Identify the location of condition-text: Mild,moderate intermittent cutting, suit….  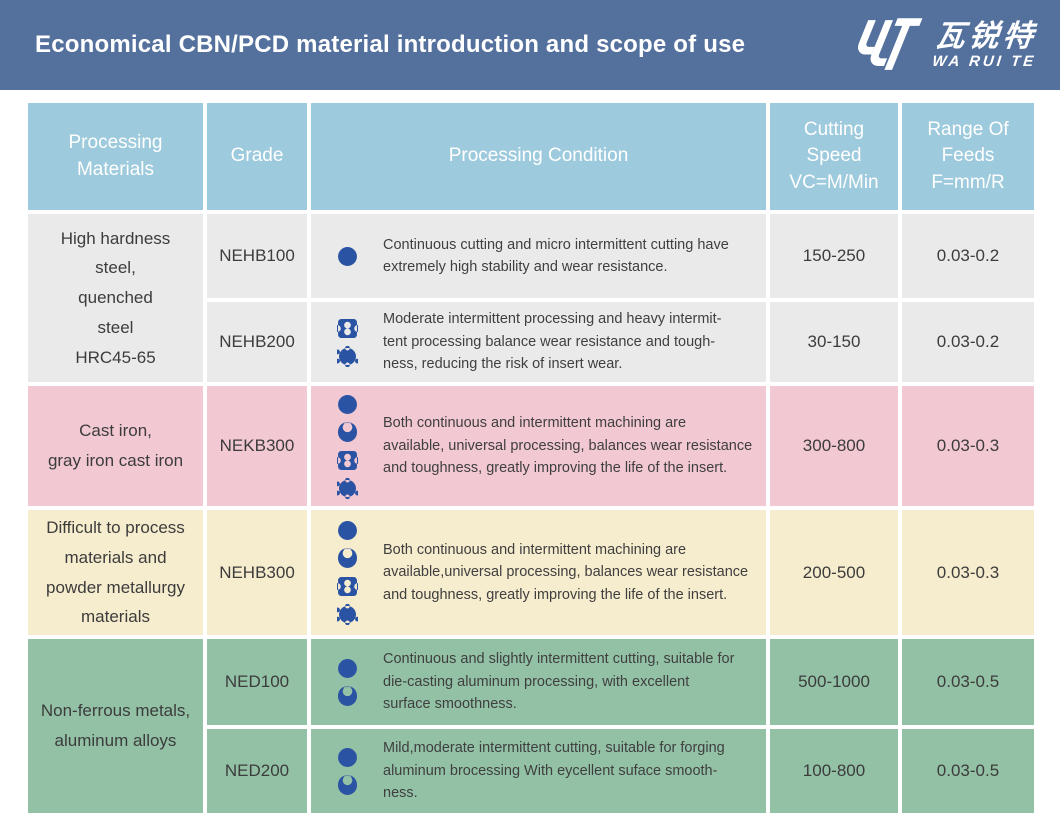
(554, 771).